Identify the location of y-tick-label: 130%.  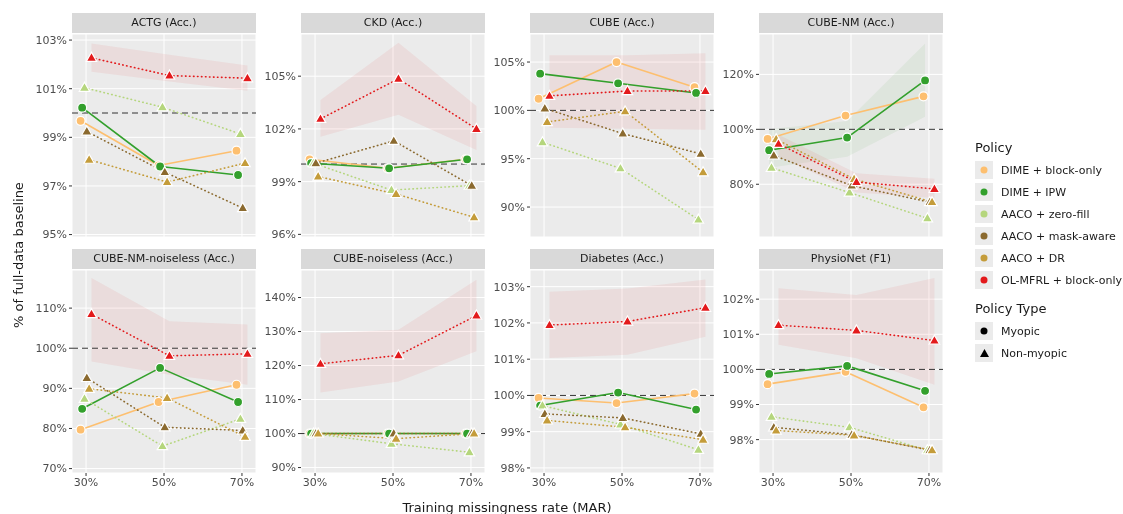
(280, 332).